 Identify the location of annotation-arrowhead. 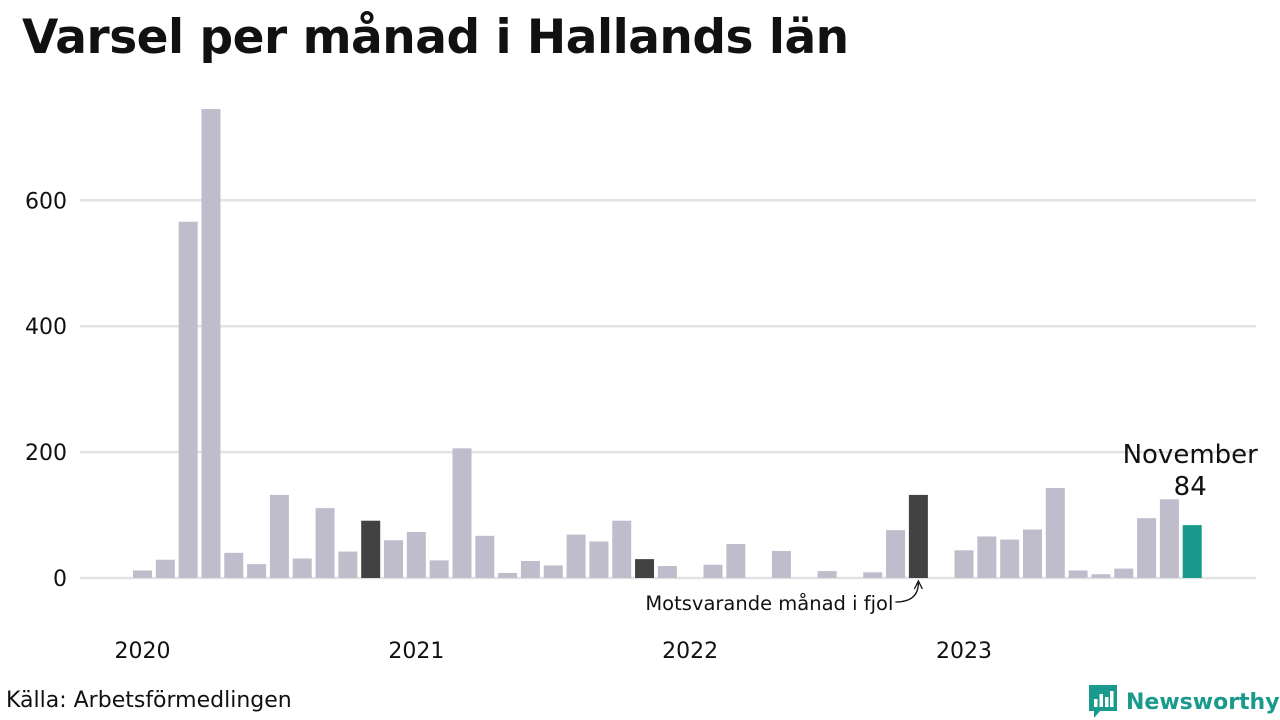
(918, 584).